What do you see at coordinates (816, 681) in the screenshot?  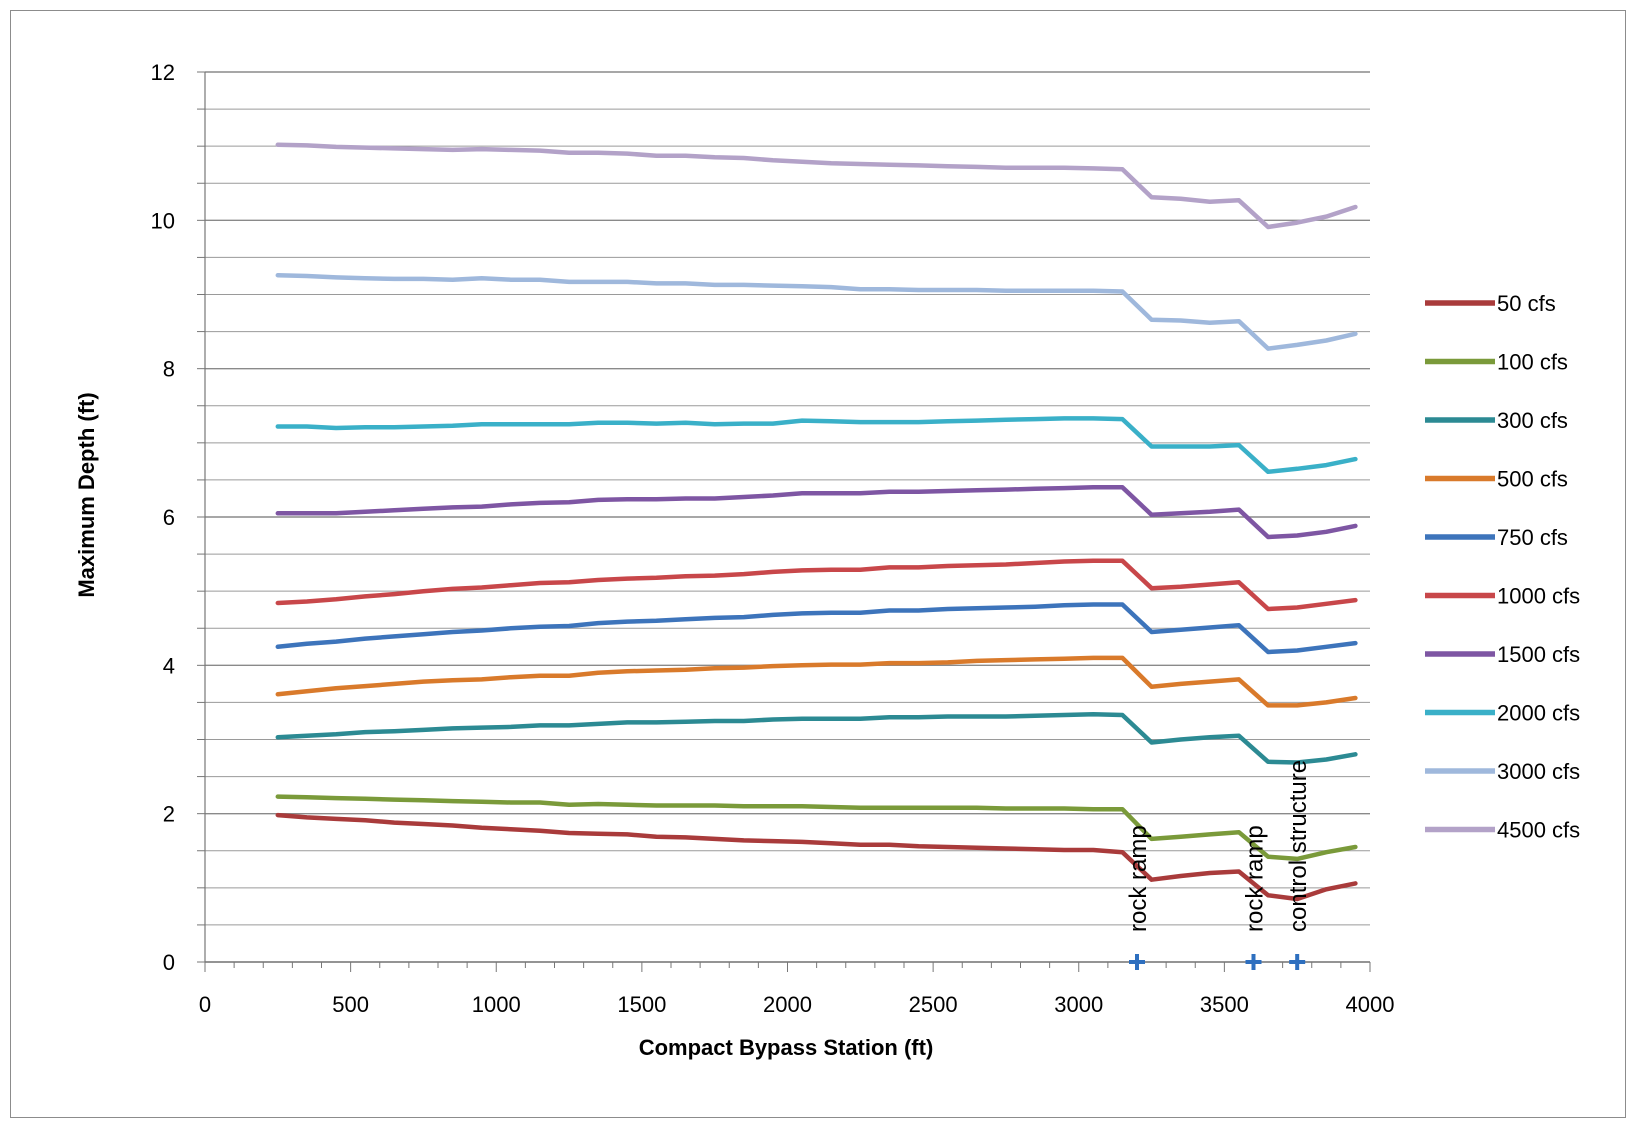 I see `series-line-500-cfs` at bounding box center [816, 681].